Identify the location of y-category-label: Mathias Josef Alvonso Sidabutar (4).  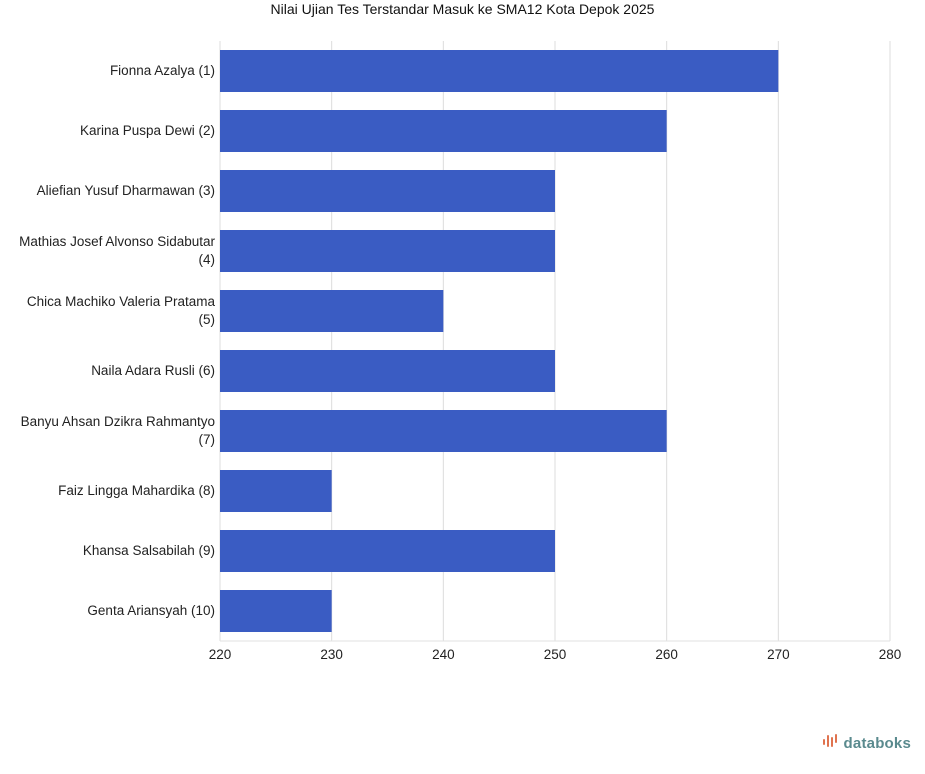
(117, 250).